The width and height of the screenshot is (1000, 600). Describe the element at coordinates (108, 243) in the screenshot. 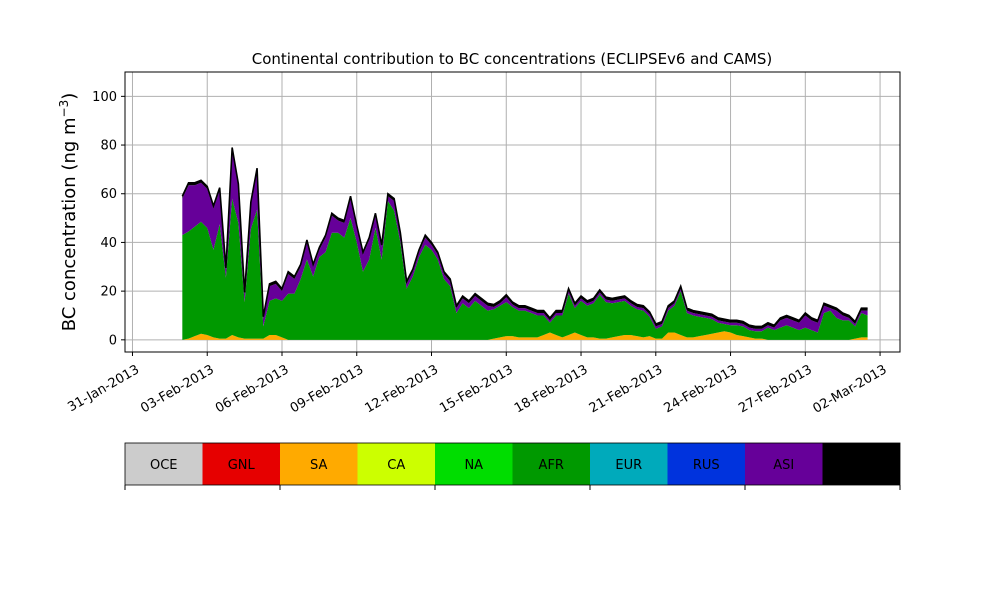

I see `y-tick-label: 40` at that location.